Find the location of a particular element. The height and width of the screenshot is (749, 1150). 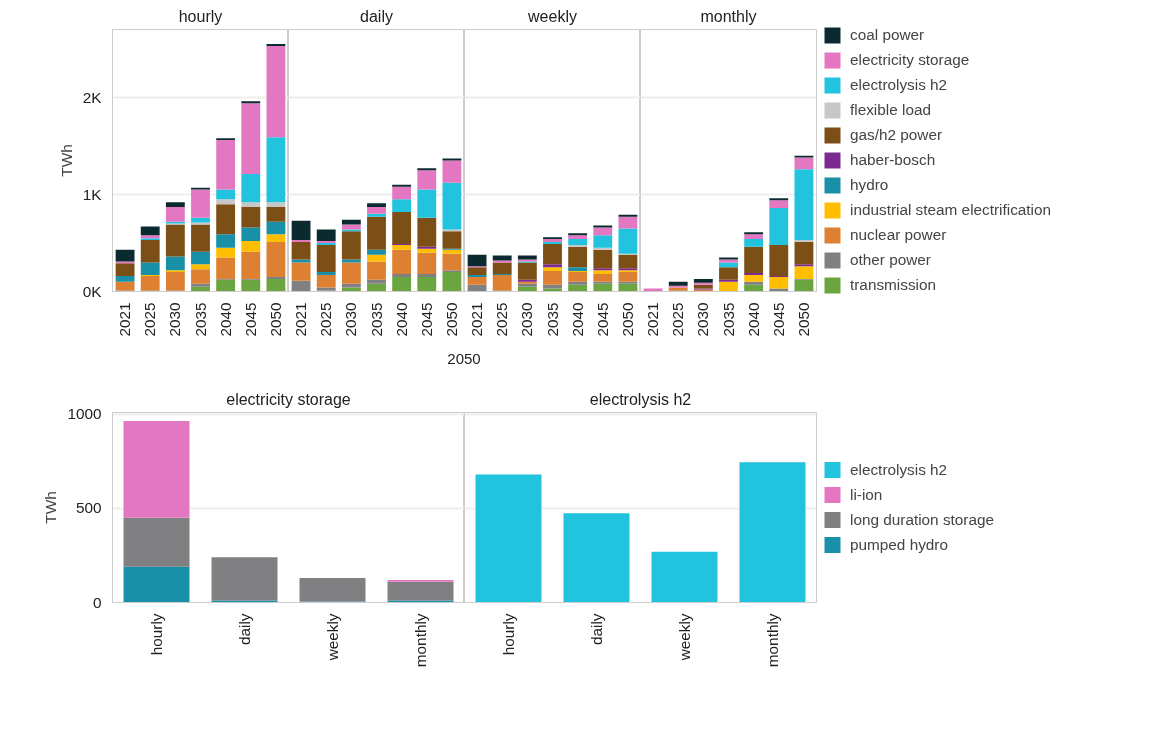

legend-label: electrolysis h2 is located at coordinates (899, 85).